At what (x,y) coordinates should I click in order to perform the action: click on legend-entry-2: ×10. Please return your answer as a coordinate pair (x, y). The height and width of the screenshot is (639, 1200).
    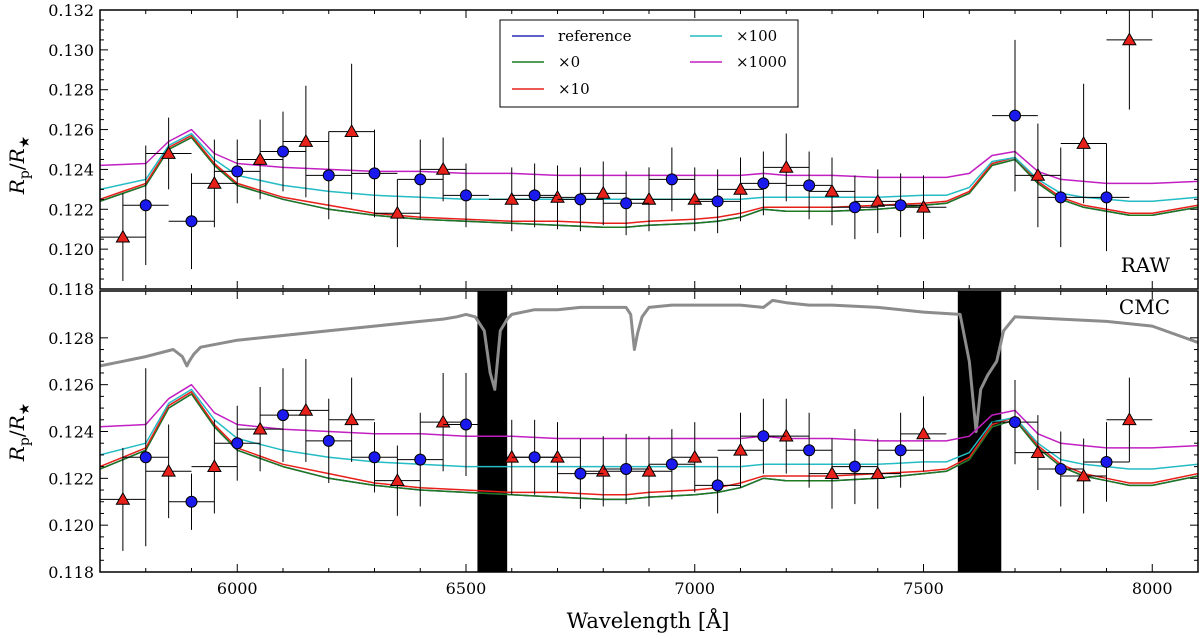
    Looking at the image, I should click on (551, 89).